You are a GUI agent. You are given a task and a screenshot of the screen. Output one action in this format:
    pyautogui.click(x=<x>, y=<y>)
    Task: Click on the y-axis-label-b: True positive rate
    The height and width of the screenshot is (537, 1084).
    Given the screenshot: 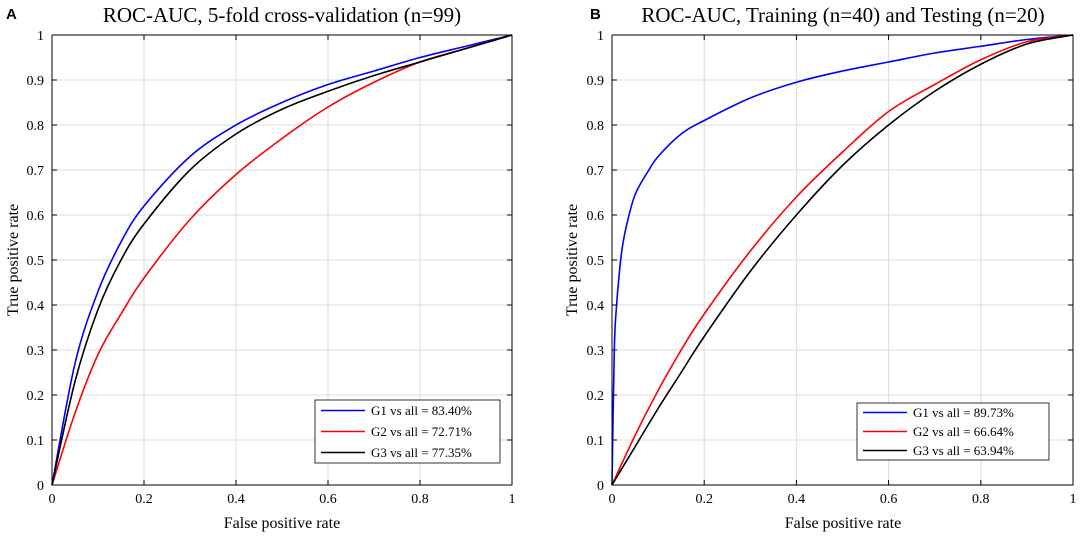 What is the action you would take?
    pyautogui.click(x=572, y=260)
    